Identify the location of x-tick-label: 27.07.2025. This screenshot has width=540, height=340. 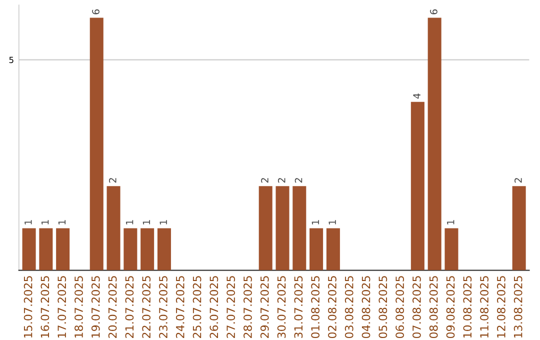
(231, 307).